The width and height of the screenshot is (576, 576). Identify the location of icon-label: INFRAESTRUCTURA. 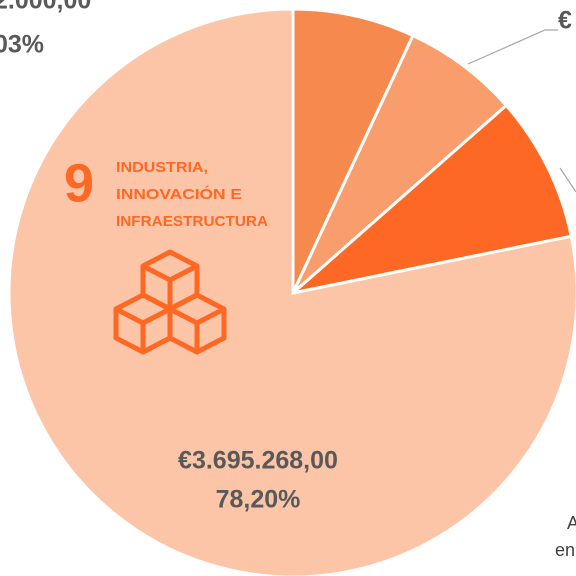
(192, 221).